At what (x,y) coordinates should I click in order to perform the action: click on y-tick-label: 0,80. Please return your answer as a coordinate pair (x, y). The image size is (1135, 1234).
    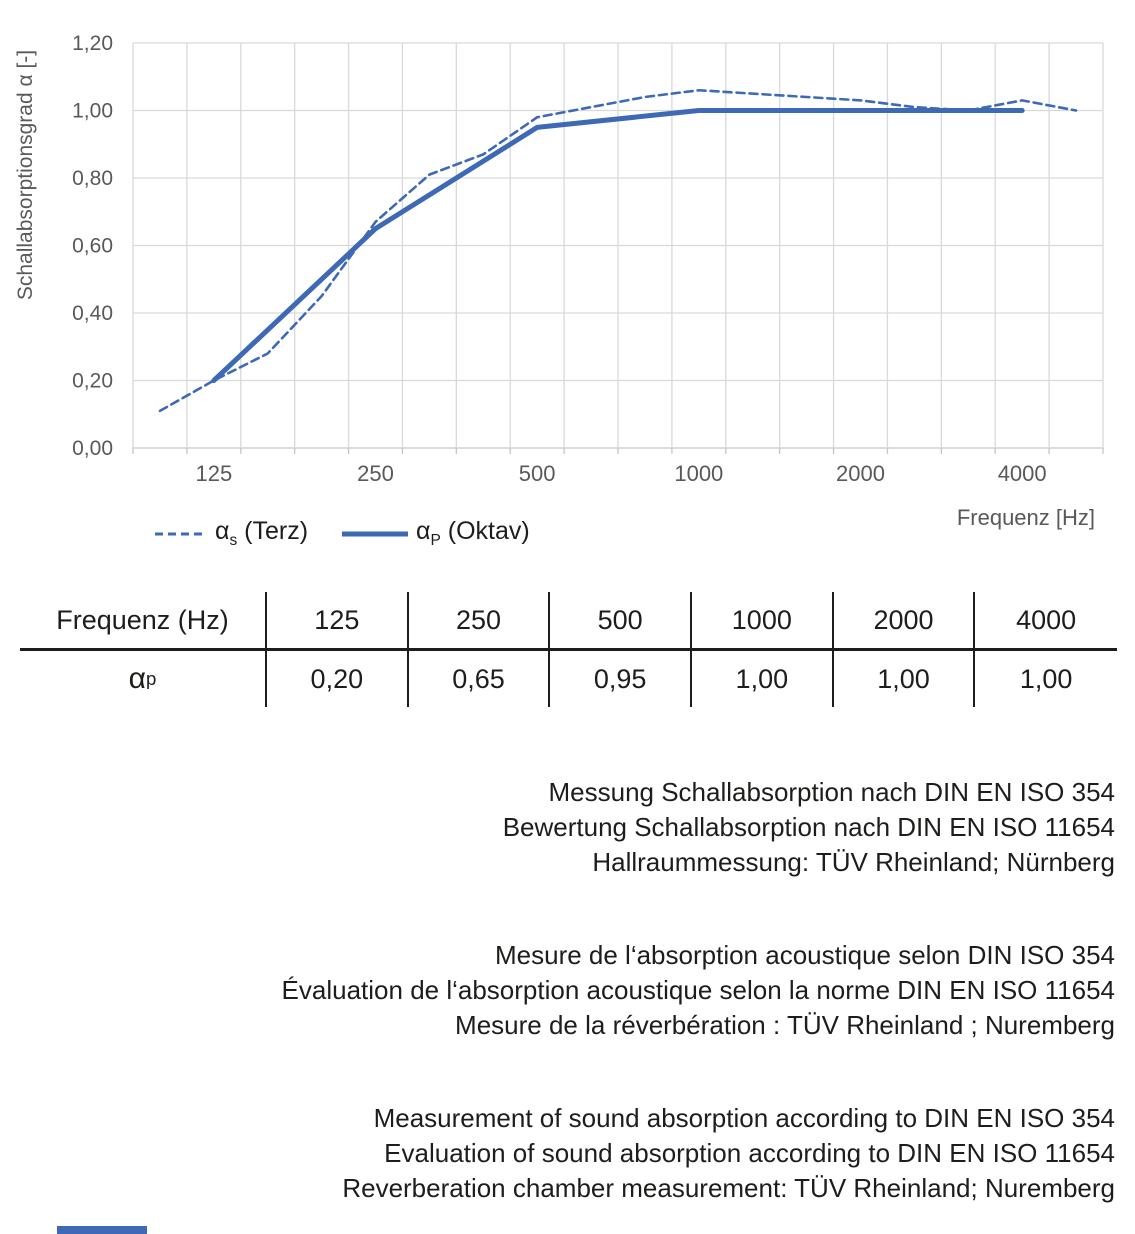
    Looking at the image, I should click on (92, 178).